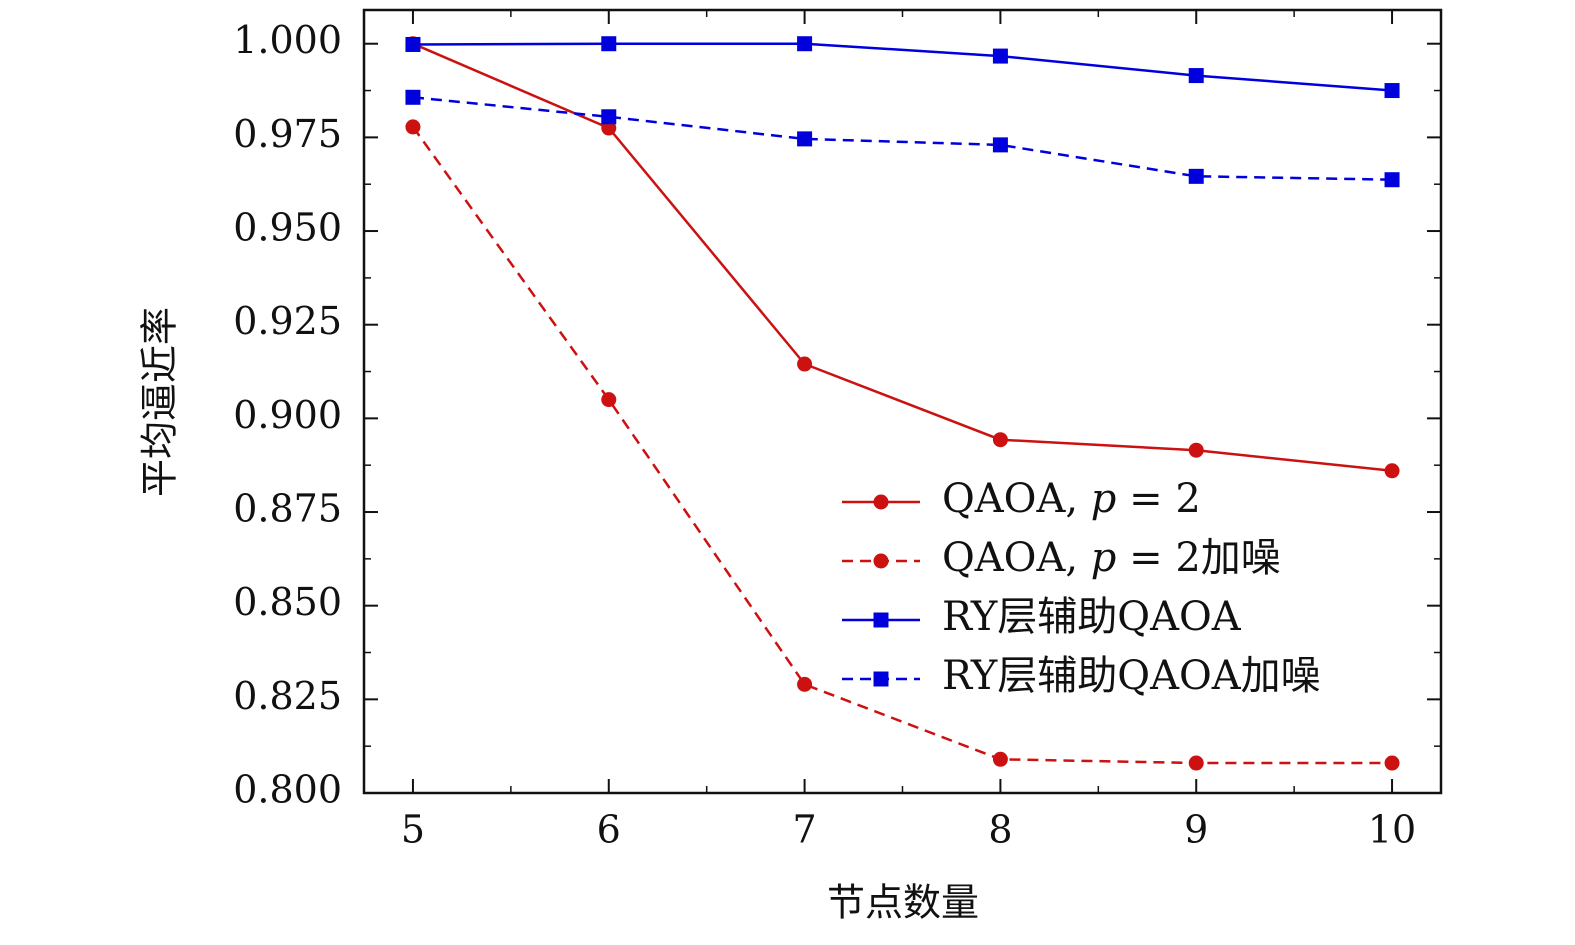  I want to click on y-tick-label: 0.800, so click(287, 790).